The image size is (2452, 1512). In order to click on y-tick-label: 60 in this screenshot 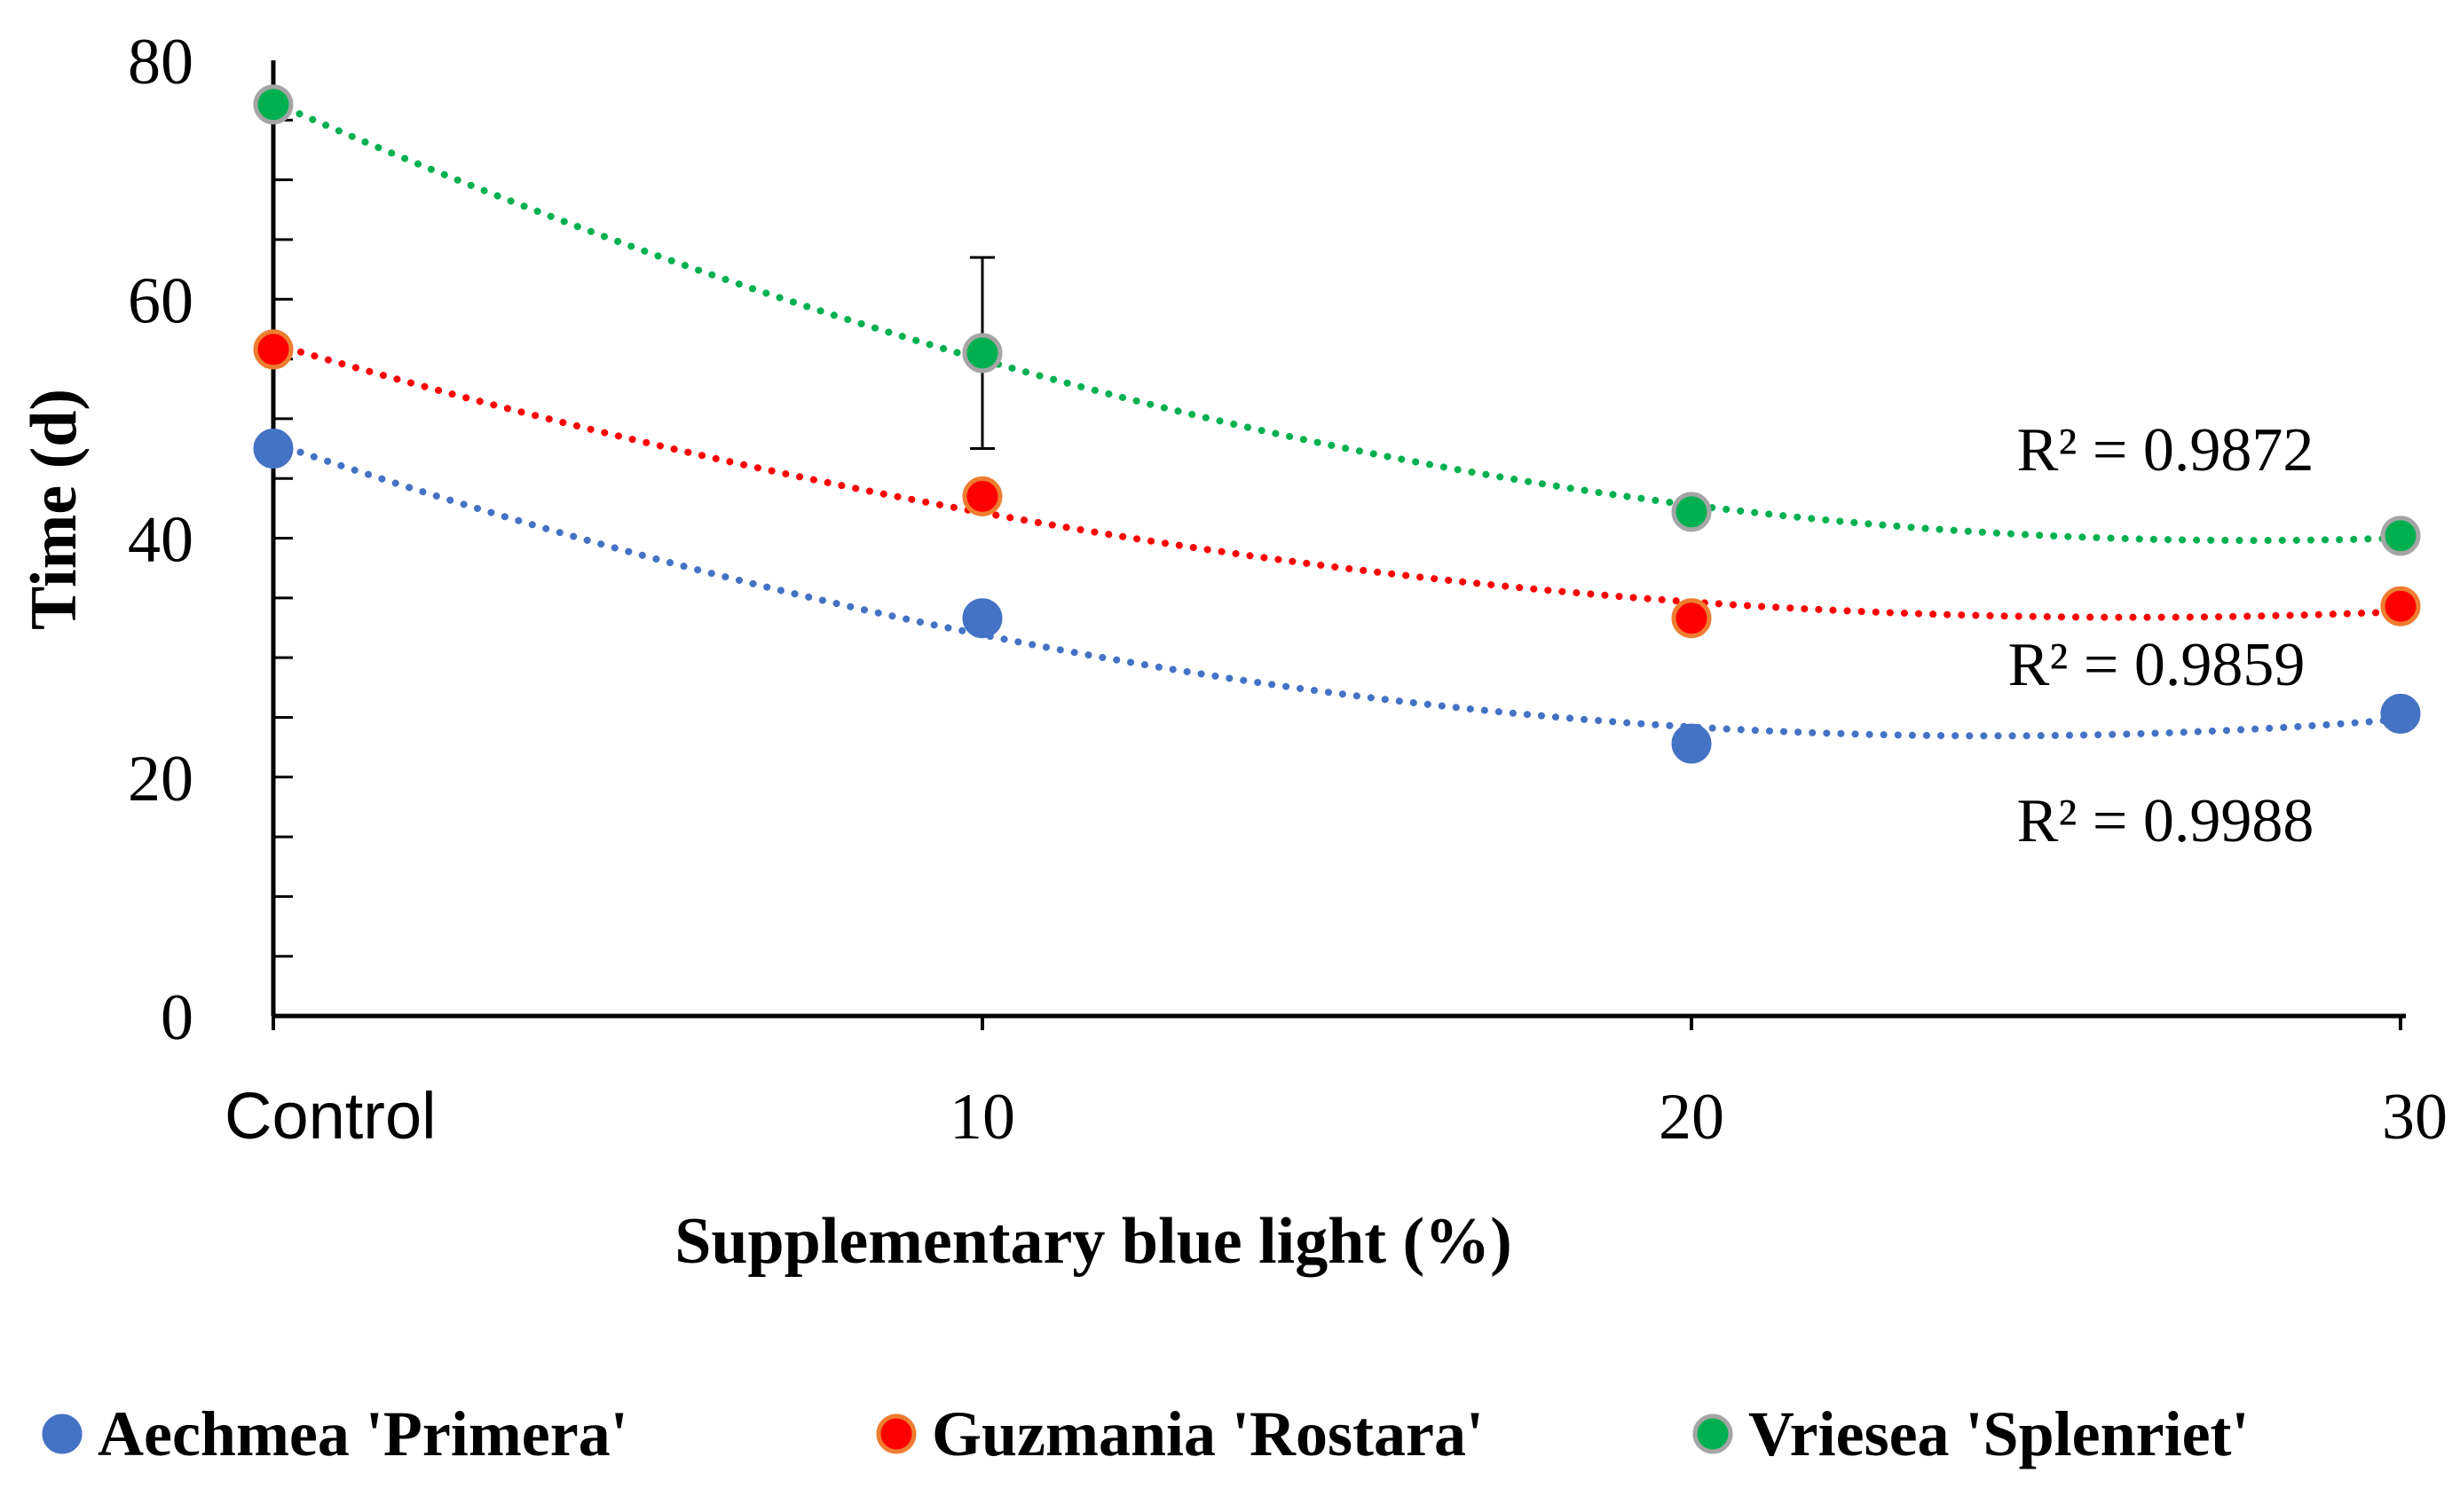, I will do `click(161, 301)`.